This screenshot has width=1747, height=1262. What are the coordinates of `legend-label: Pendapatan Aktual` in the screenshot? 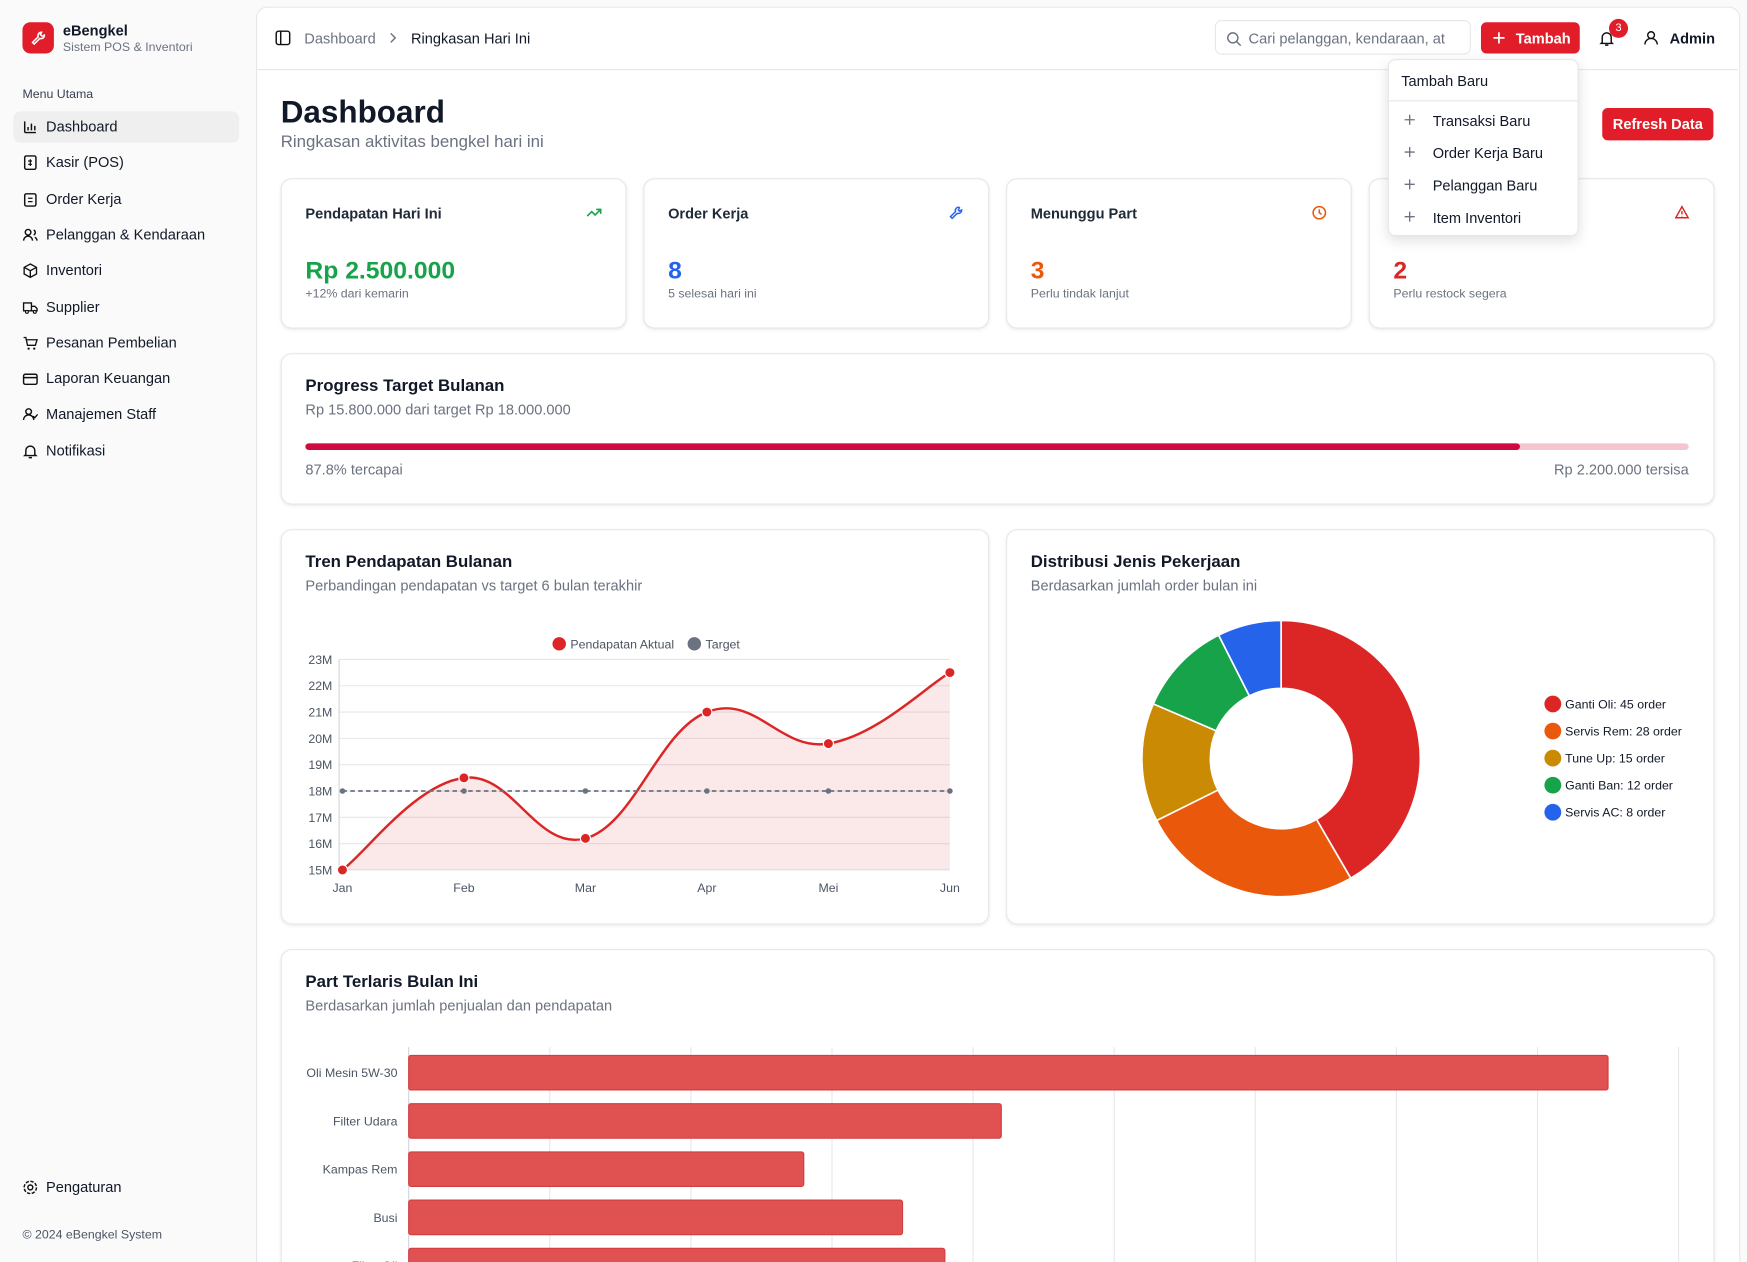 It's located at (622, 644).